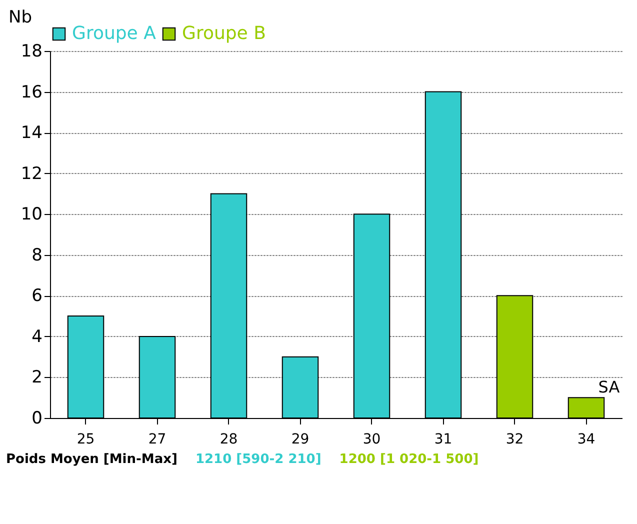 The image size is (637, 524). Describe the element at coordinates (37, 336) in the screenshot. I see `y-tick-label: 4` at that location.